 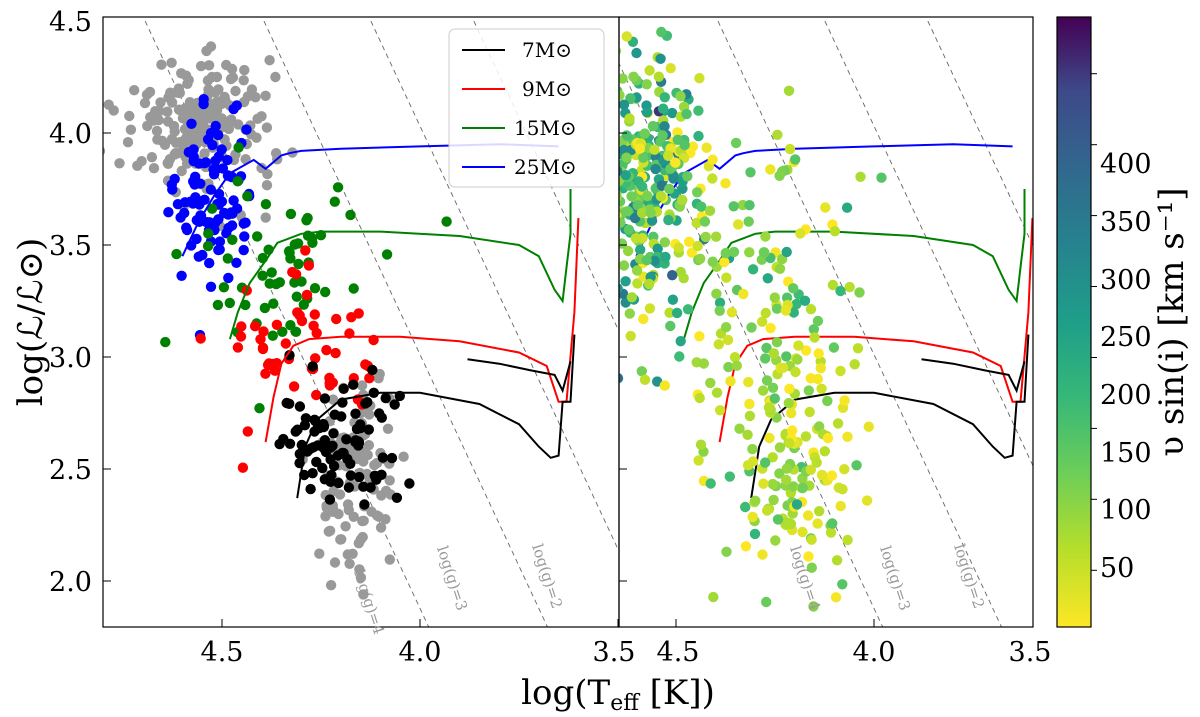 What do you see at coordinates (1030, 652) in the screenshot?
I see `x-tick-label: 3.5` at bounding box center [1030, 652].